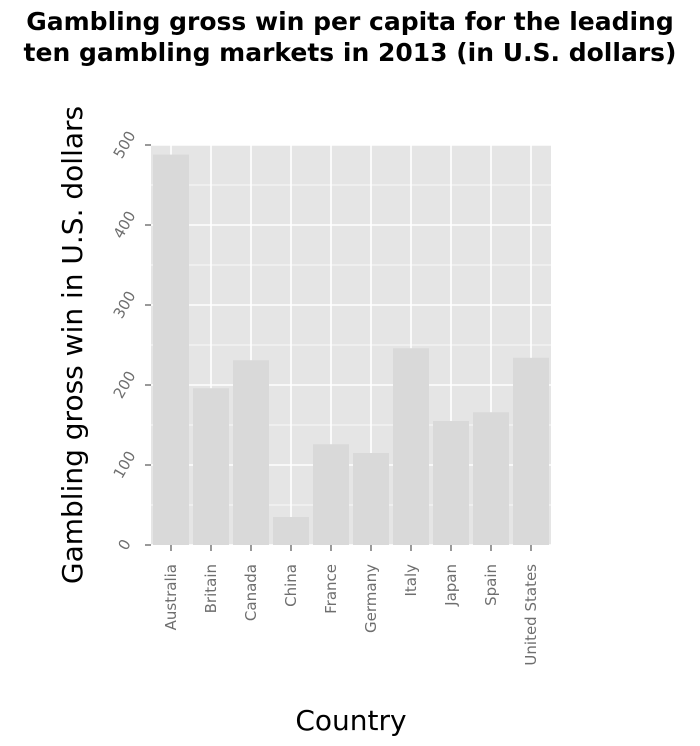 This screenshot has width=700, height=746. What do you see at coordinates (491, 478) in the screenshot?
I see `bar-spain` at bounding box center [491, 478].